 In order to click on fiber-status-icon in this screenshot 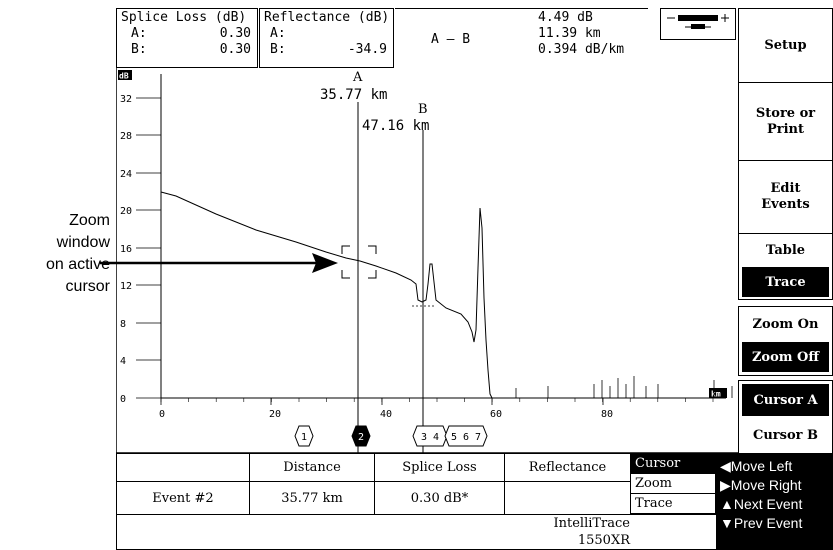, I will do `click(698, 24)`.